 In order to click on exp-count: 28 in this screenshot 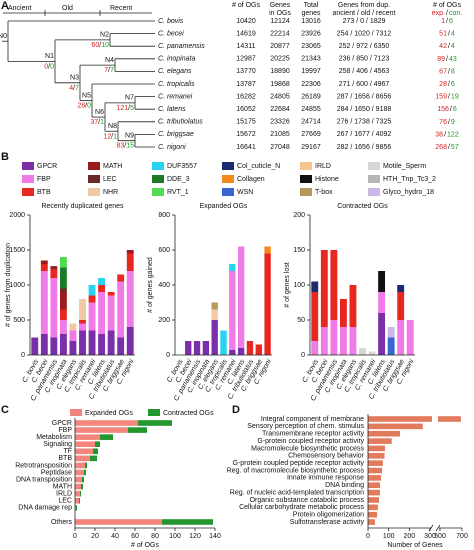, I will do `click(443, 84)`.